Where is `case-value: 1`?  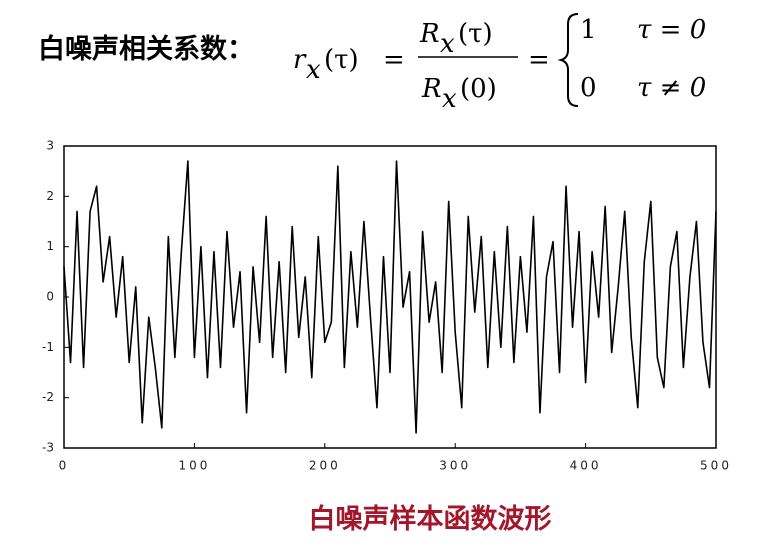 case-value: 1 is located at coordinates (588, 30).